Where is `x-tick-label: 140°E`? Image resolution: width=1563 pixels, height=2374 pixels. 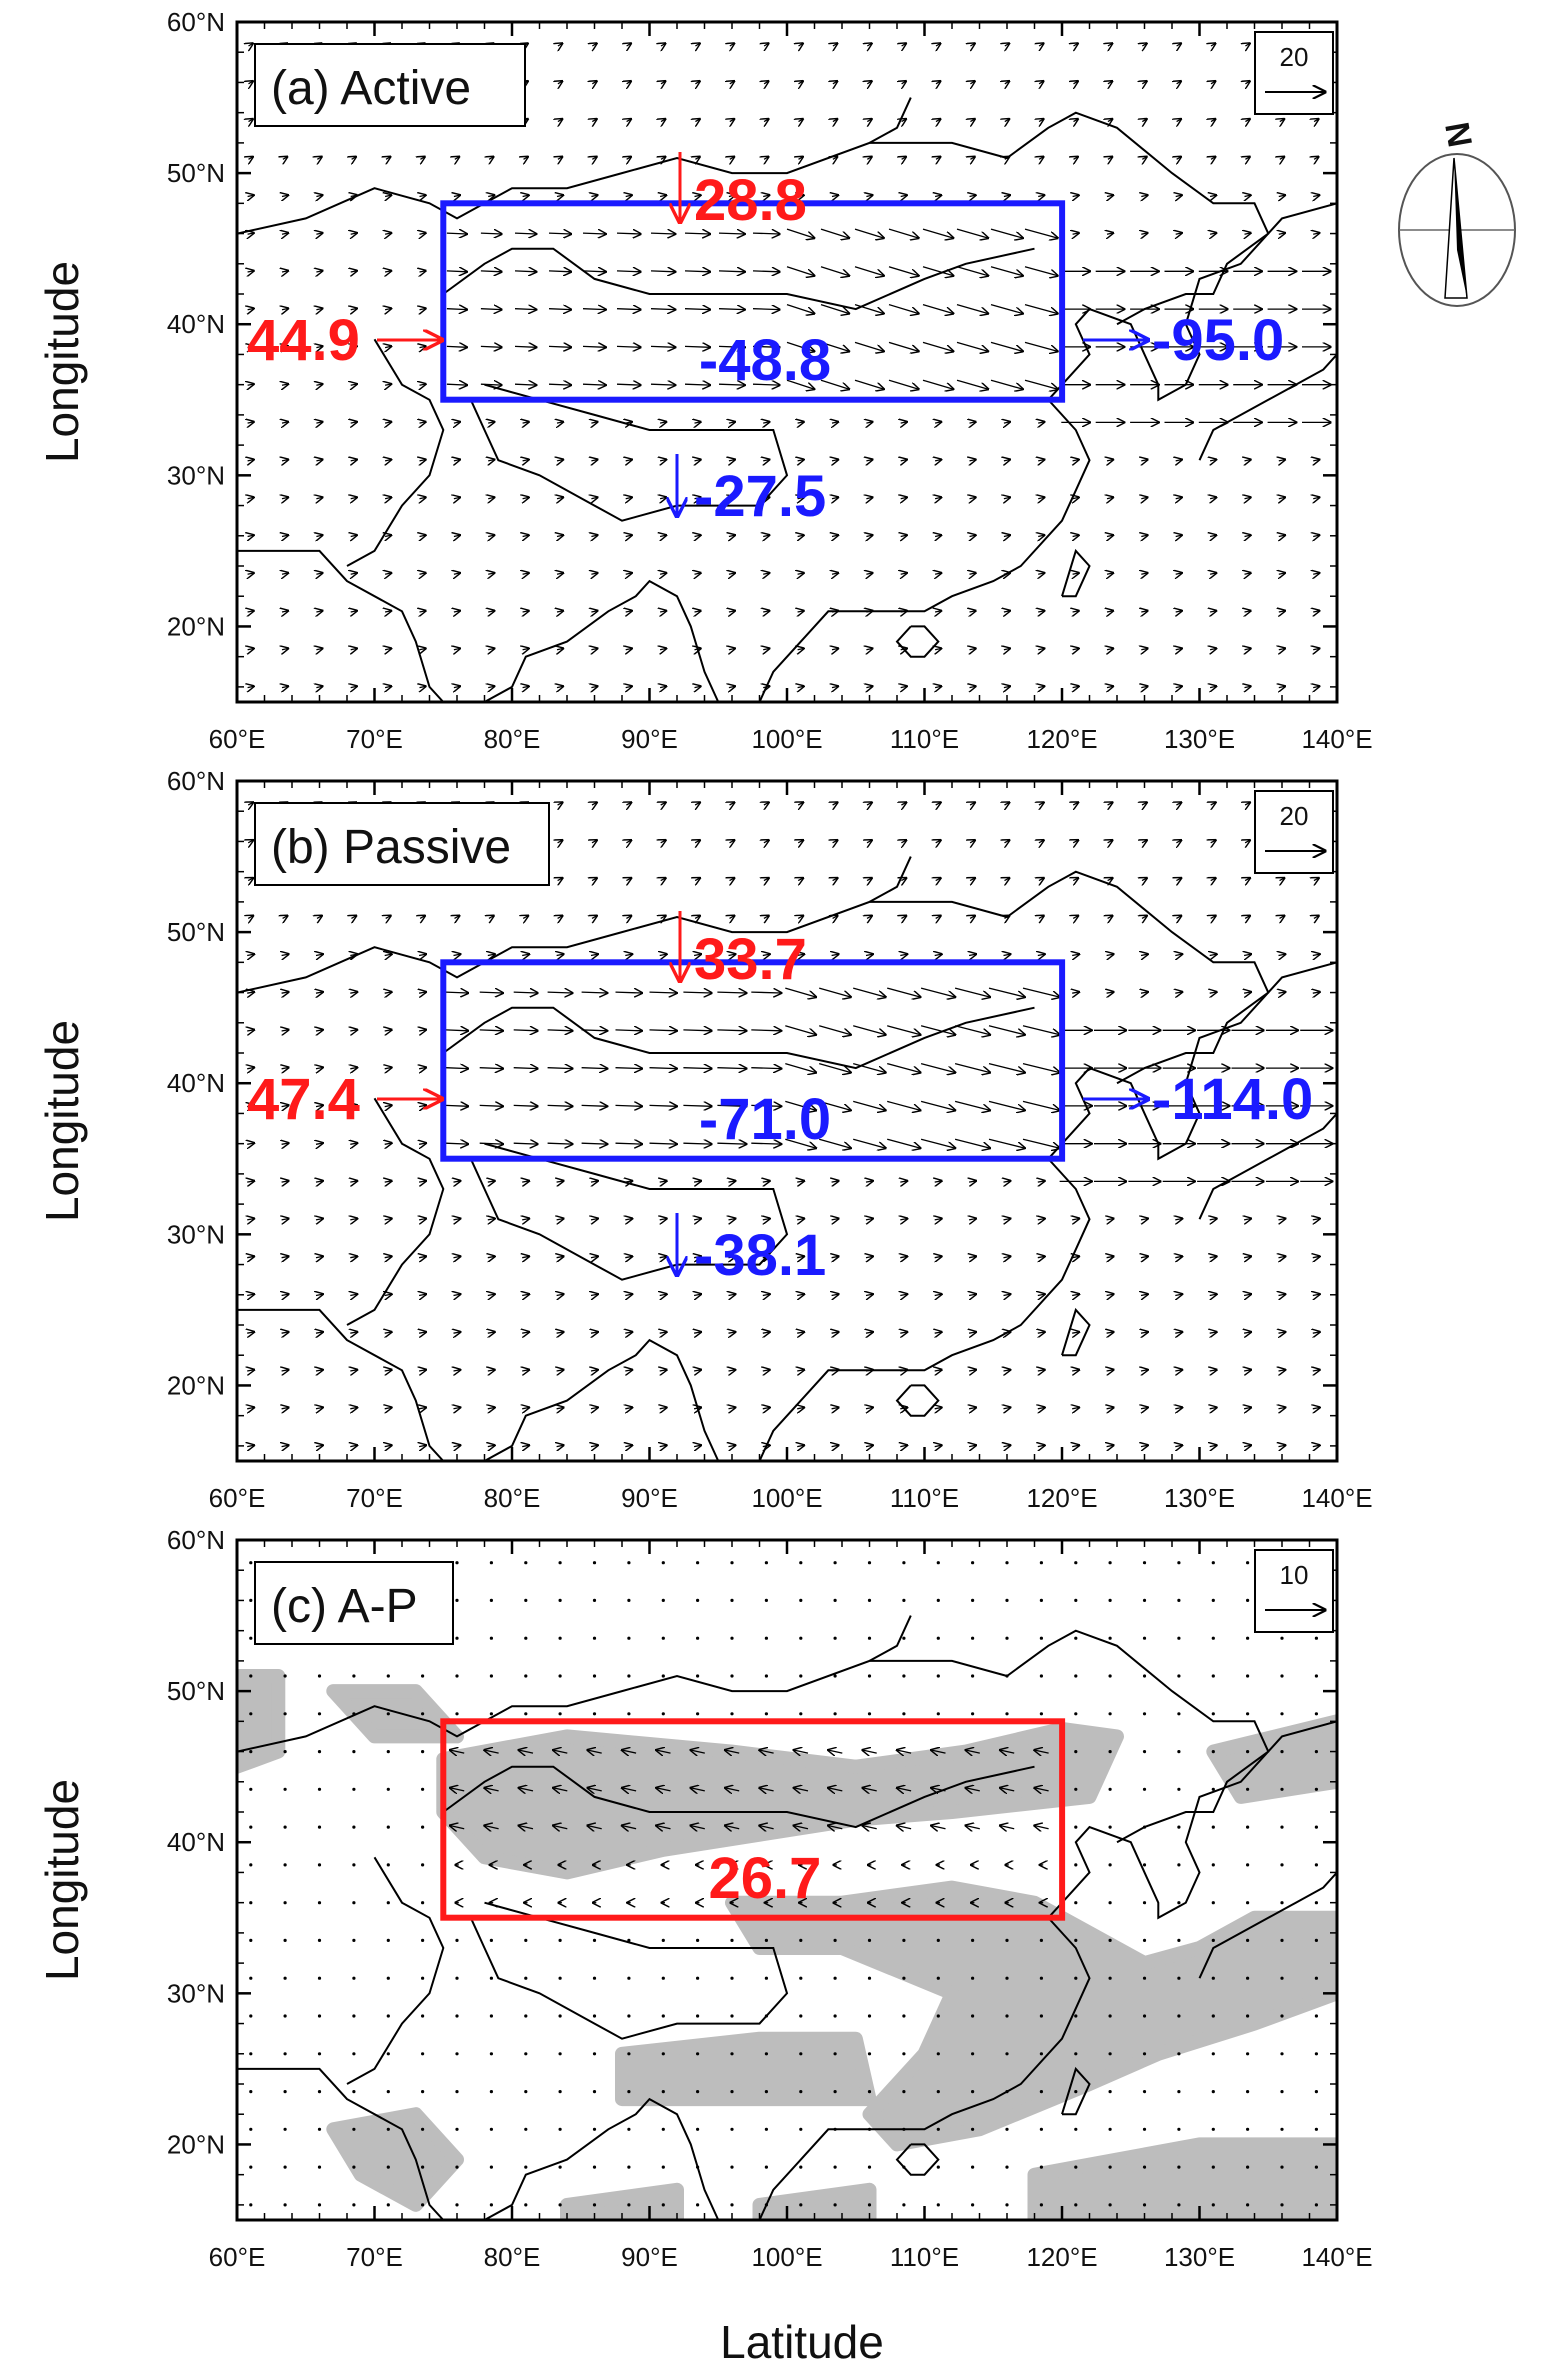 x-tick-label: 140°E is located at coordinates (1336, 2257).